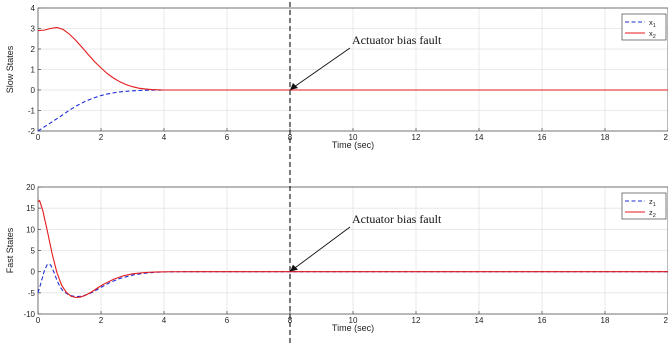 The width and height of the screenshot is (668, 348). Describe the element at coordinates (30, 208) in the screenshot. I see `y-tick-label: 15` at that location.